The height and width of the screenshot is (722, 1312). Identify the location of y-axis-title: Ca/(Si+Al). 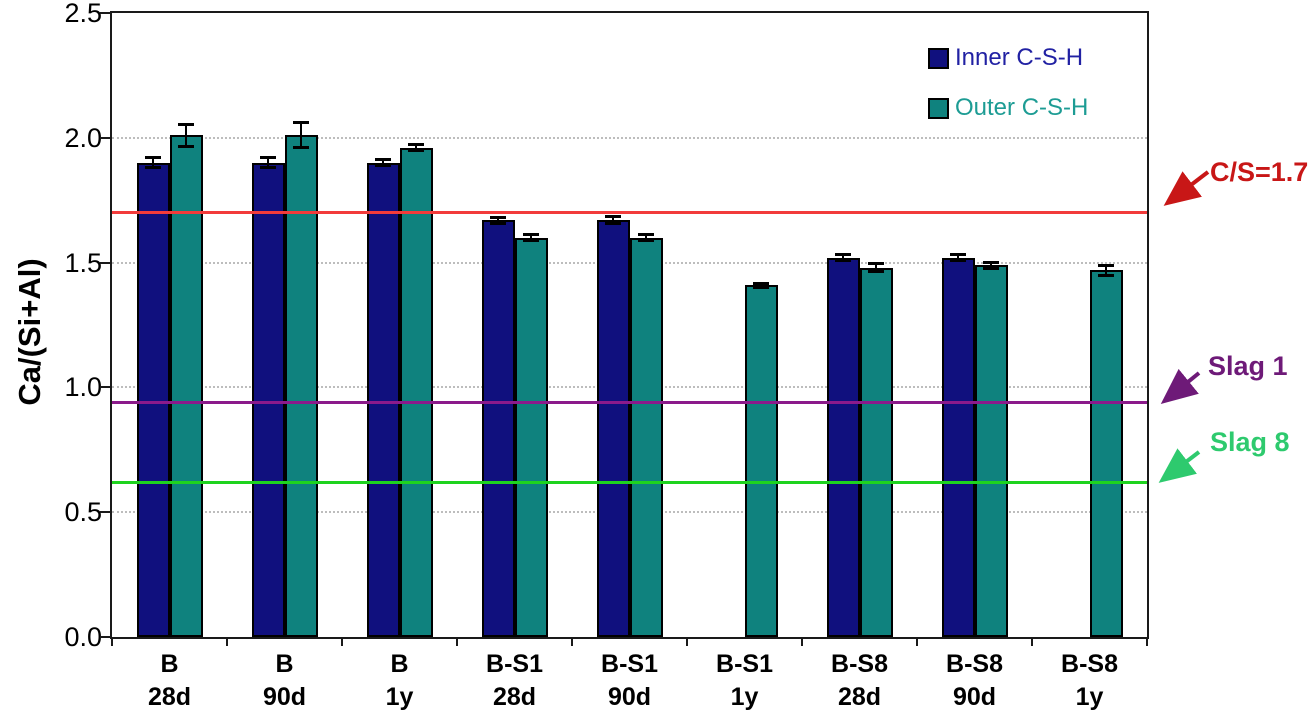
(29, 332).